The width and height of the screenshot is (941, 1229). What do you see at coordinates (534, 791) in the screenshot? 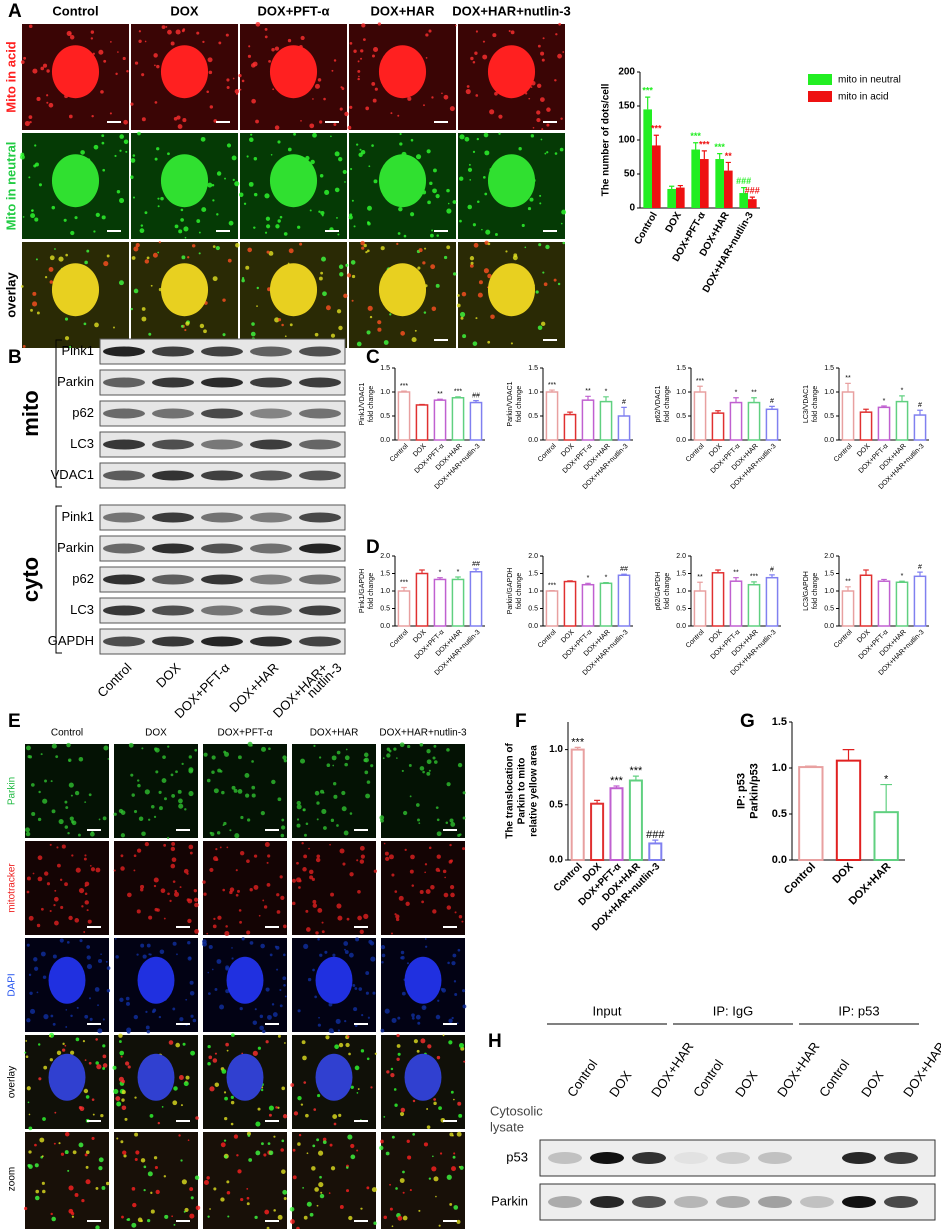
I see `y-axis-label: relative yellow area` at bounding box center [534, 791].